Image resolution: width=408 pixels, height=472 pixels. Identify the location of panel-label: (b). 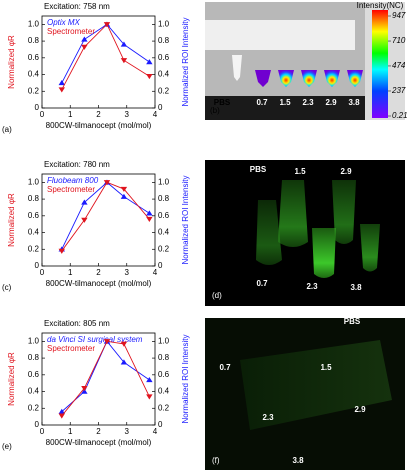
(215, 110).